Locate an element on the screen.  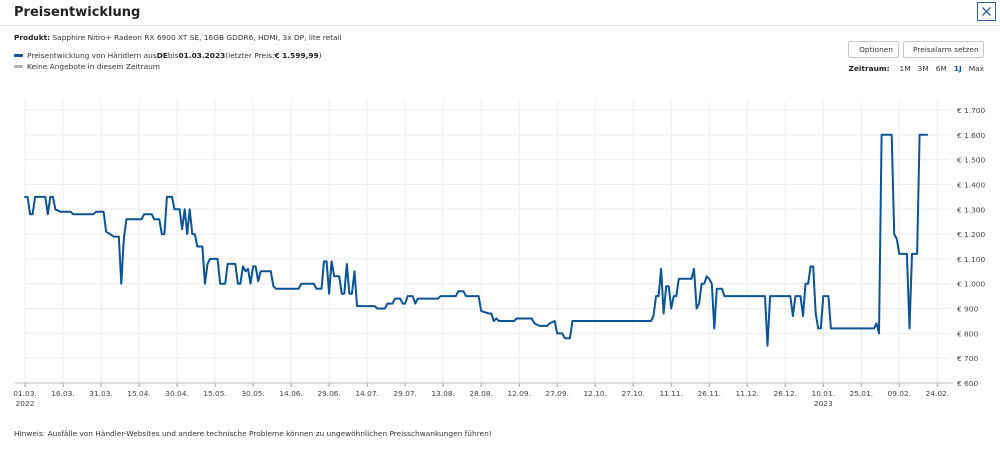
product-label: Produkt: is located at coordinates (32, 37).